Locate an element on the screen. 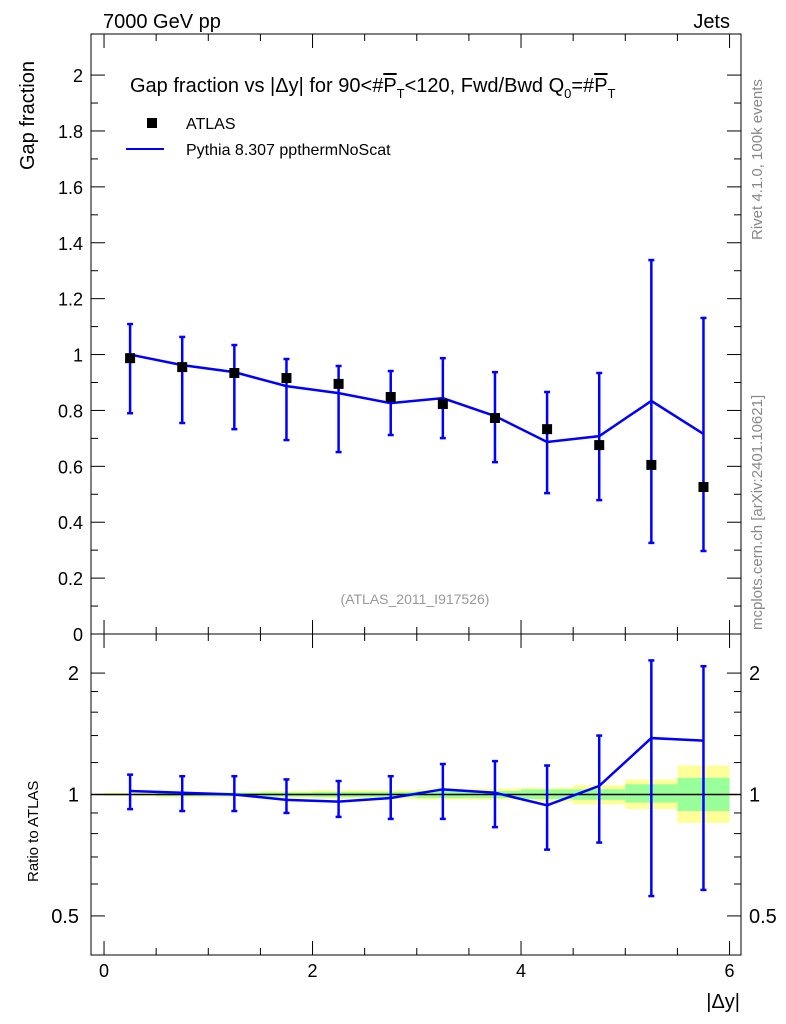  x-tick-label: 0 is located at coordinates (104, 971).